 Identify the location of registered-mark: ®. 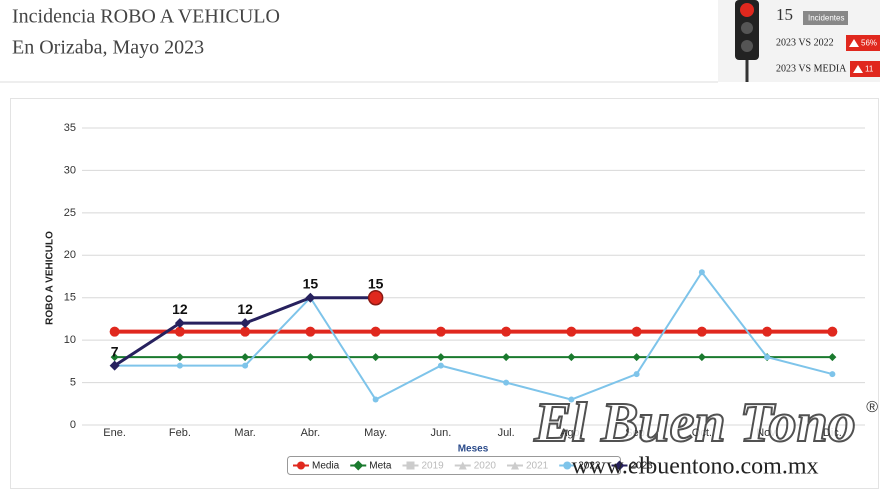
(872, 407).